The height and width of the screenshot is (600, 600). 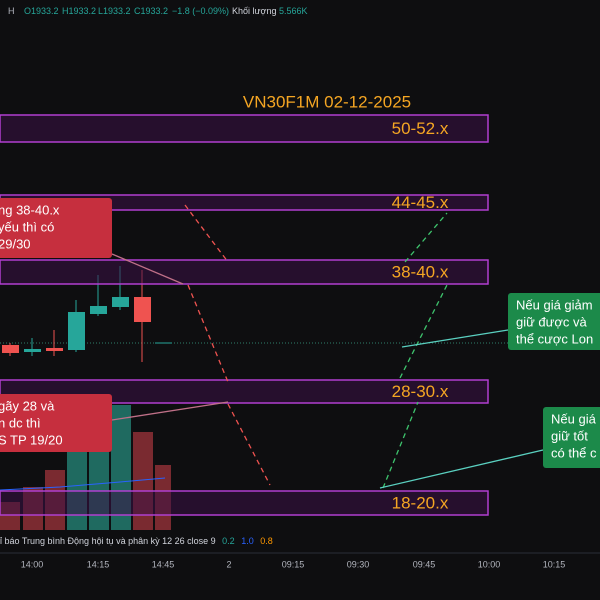 I want to click on note-line: S TP 19/20, so click(x=31, y=439).